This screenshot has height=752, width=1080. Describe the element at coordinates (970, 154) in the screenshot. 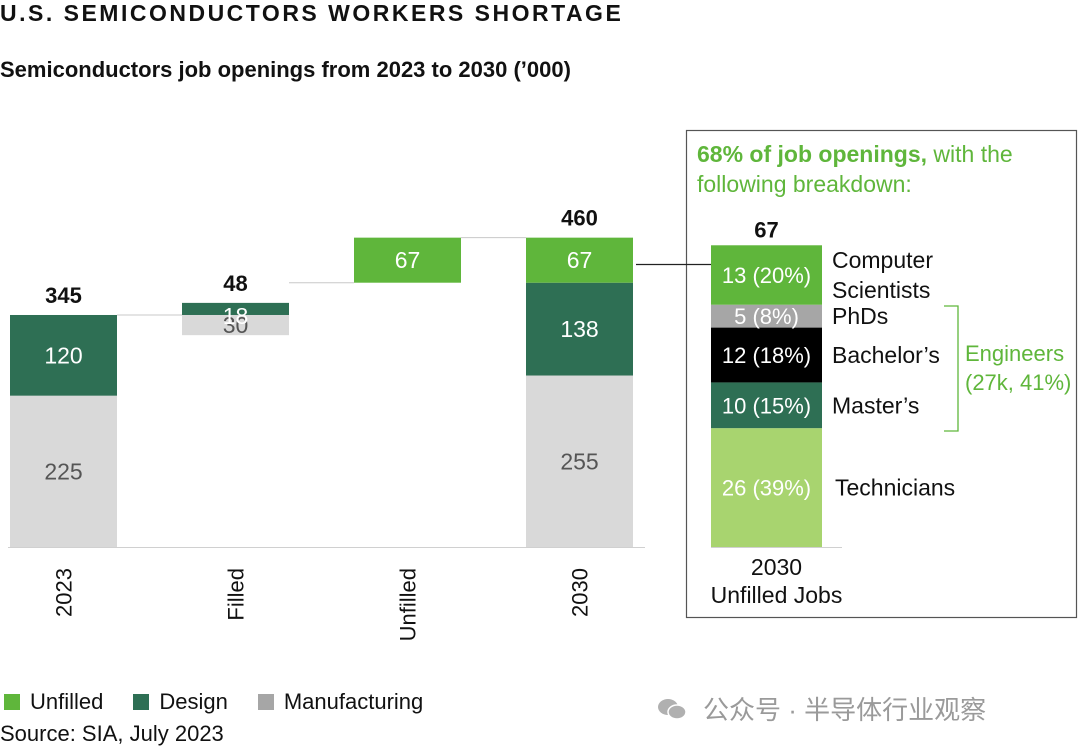

I see `breakdown-title-rest: with the` at that location.